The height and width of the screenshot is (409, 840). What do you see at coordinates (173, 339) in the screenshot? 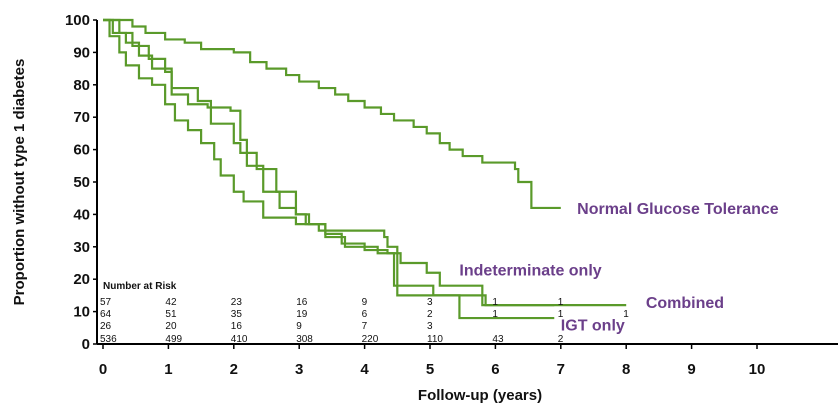
I see `risk-table-cell: 499` at bounding box center [173, 339].